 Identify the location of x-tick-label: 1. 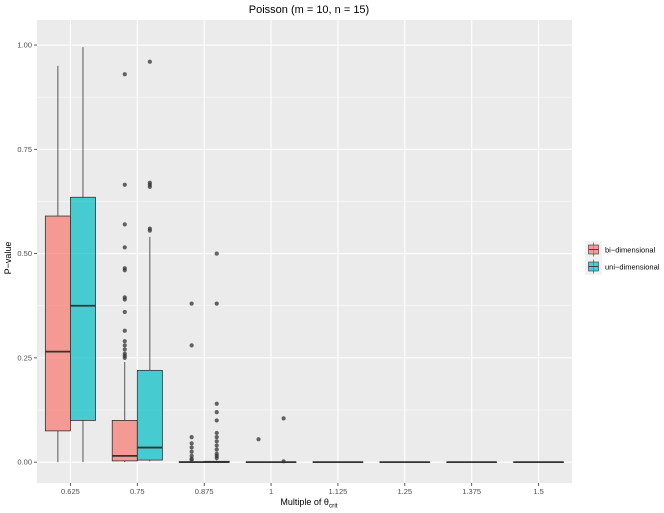
(271, 491).